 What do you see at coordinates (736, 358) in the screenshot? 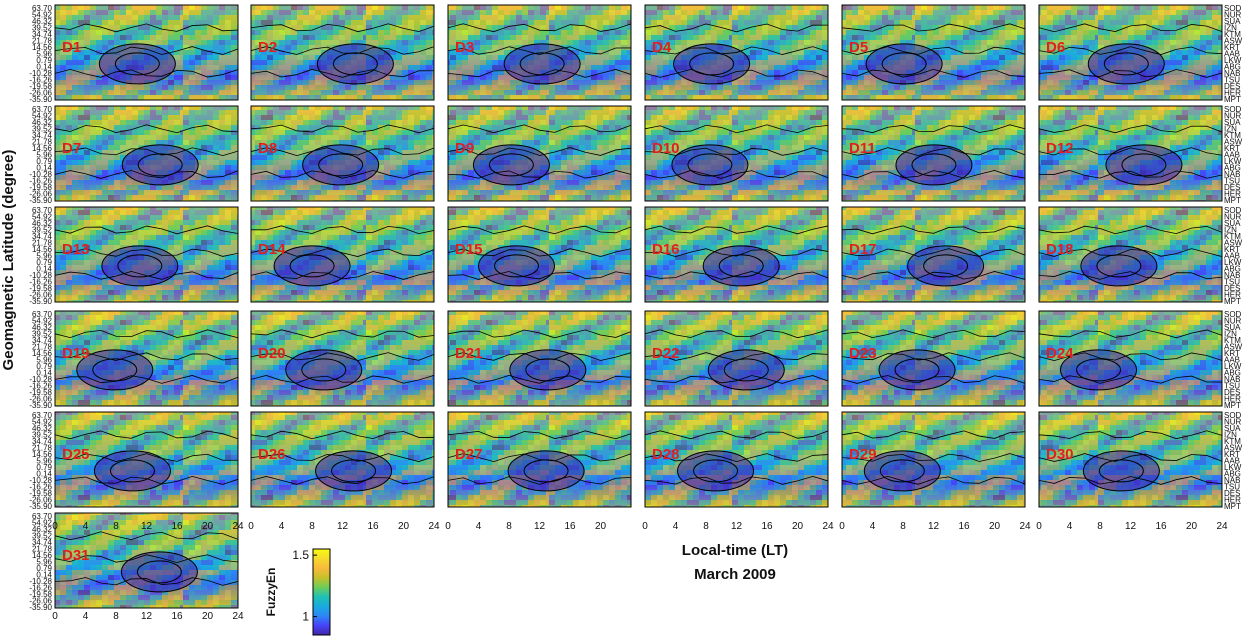
I see `panel-d22: D22` at bounding box center [736, 358].